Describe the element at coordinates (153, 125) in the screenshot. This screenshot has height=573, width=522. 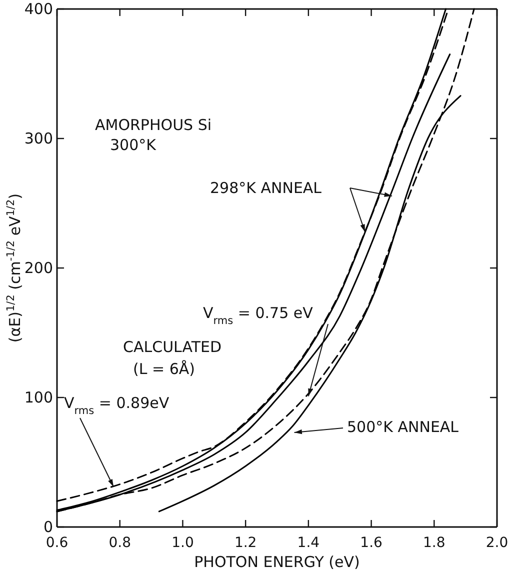
I see `annotation: AMORPHOUS Si` at that location.